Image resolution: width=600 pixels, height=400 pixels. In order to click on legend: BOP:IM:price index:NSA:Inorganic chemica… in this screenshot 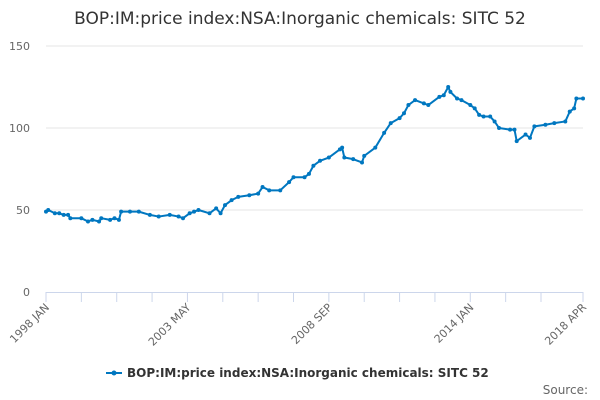, I will do `click(297, 373)`.